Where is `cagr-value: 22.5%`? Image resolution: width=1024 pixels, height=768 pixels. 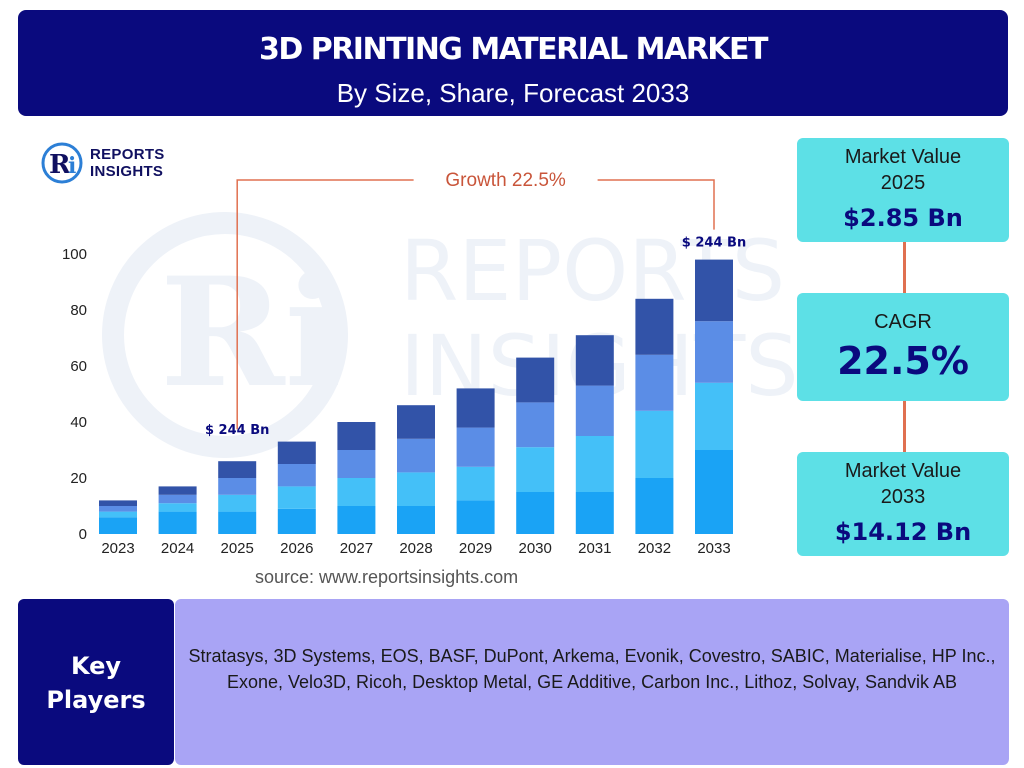
cagr-value: 22.5% is located at coordinates (903, 361).